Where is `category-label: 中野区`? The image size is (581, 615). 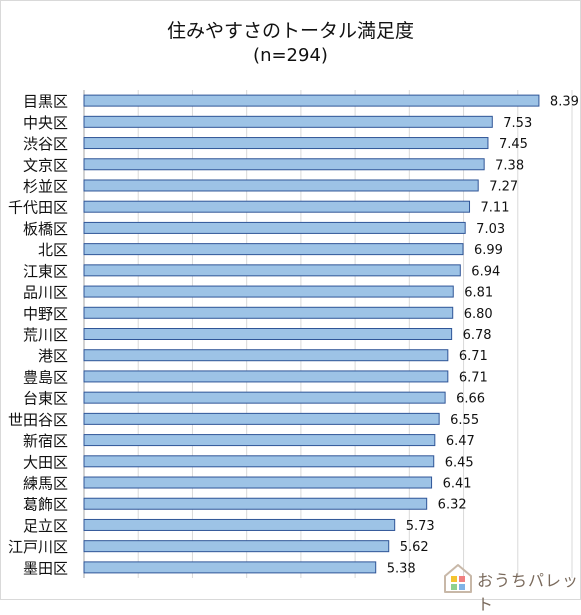 category-label: 中野区 is located at coordinates (45, 314).